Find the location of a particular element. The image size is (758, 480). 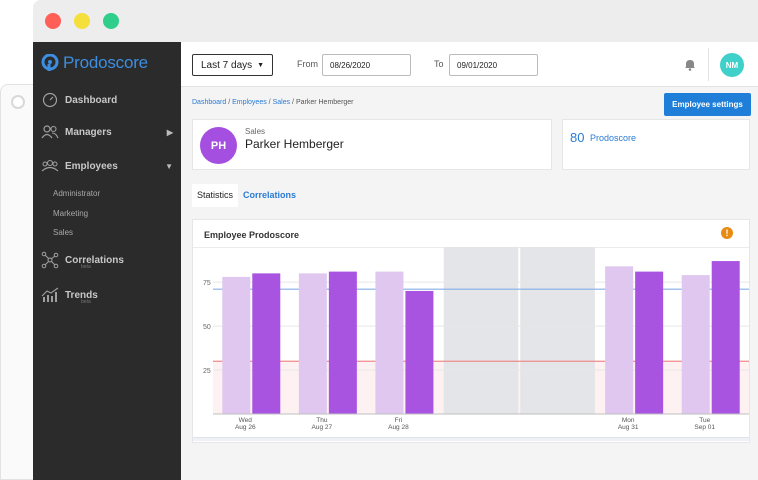

sidebar-item-dashboard: Dashboard is located at coordinates (107, 100).